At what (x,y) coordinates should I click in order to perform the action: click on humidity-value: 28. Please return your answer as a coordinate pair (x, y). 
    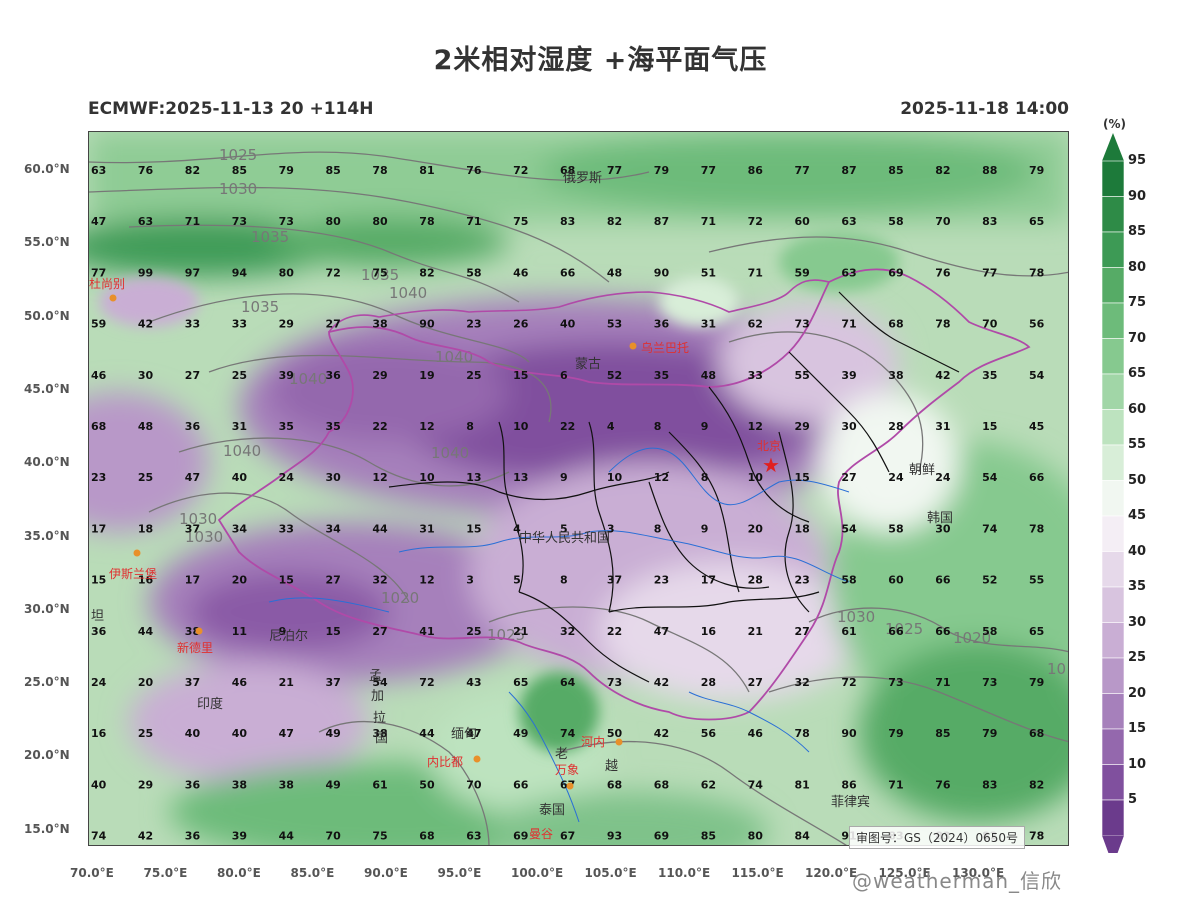
    Looking at the image, I should click on (755, 580).